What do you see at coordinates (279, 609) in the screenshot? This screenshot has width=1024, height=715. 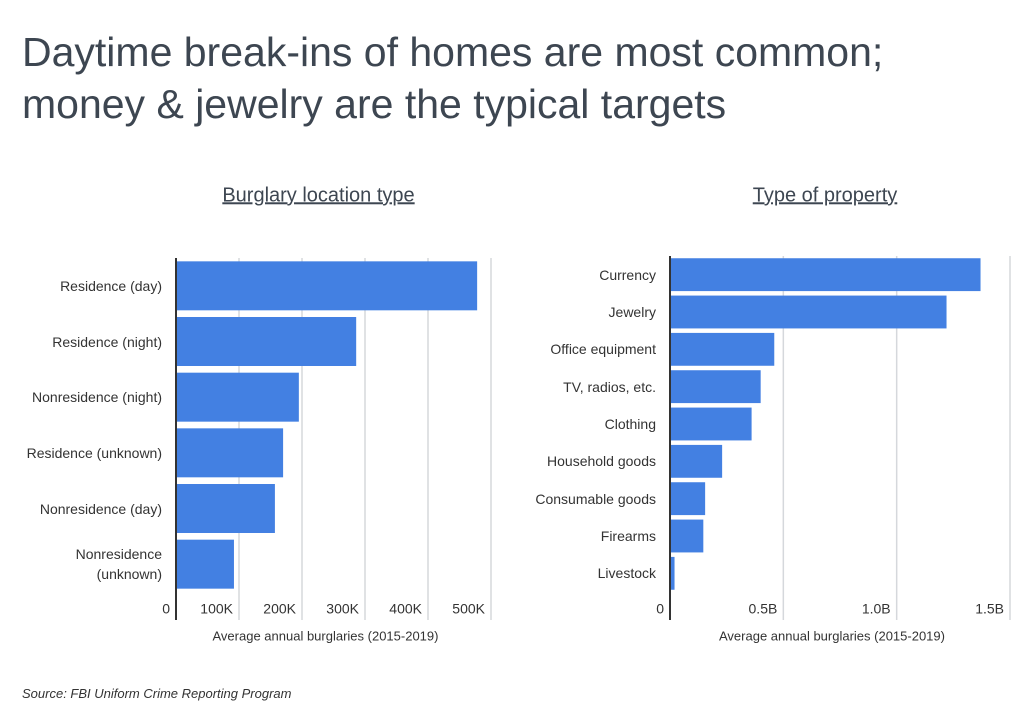 I see `x-tick-label: 200K` at bounding box center [279, 609].